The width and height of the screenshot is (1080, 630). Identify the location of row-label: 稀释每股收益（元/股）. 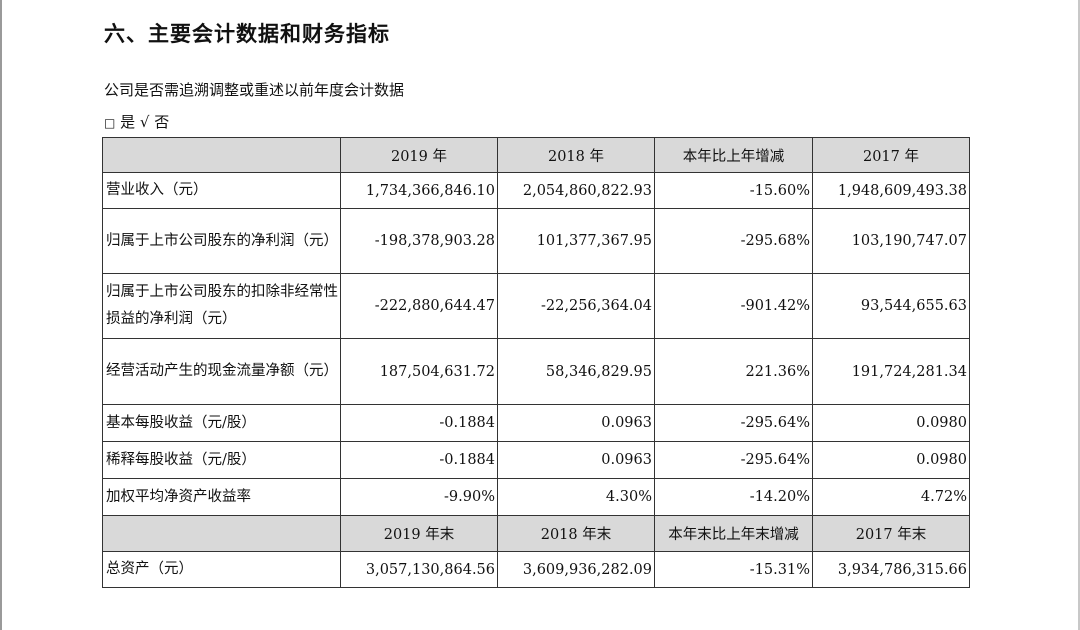
(221, 460).